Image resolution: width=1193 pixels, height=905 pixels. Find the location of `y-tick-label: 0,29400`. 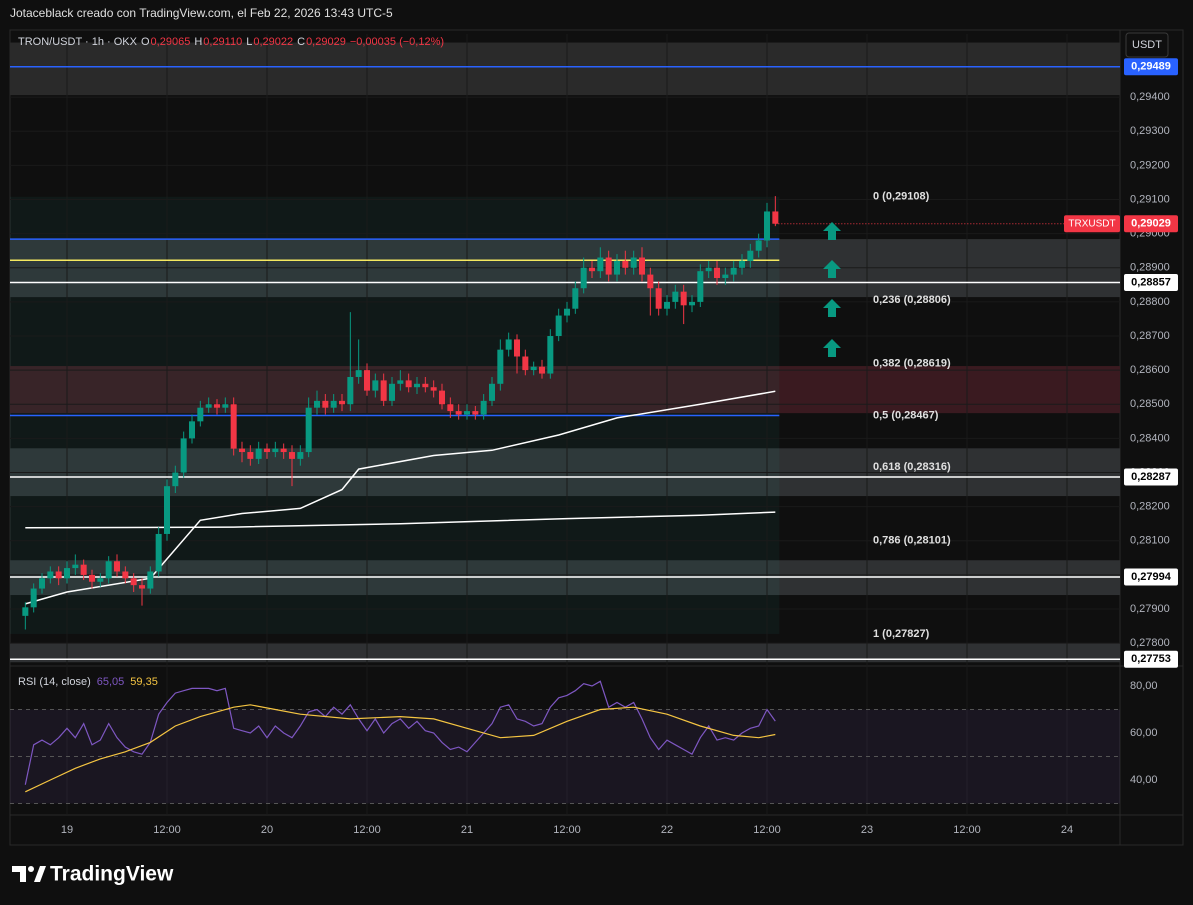

y-tick-label: 0,29400 is located at coordinates (1150, 97).